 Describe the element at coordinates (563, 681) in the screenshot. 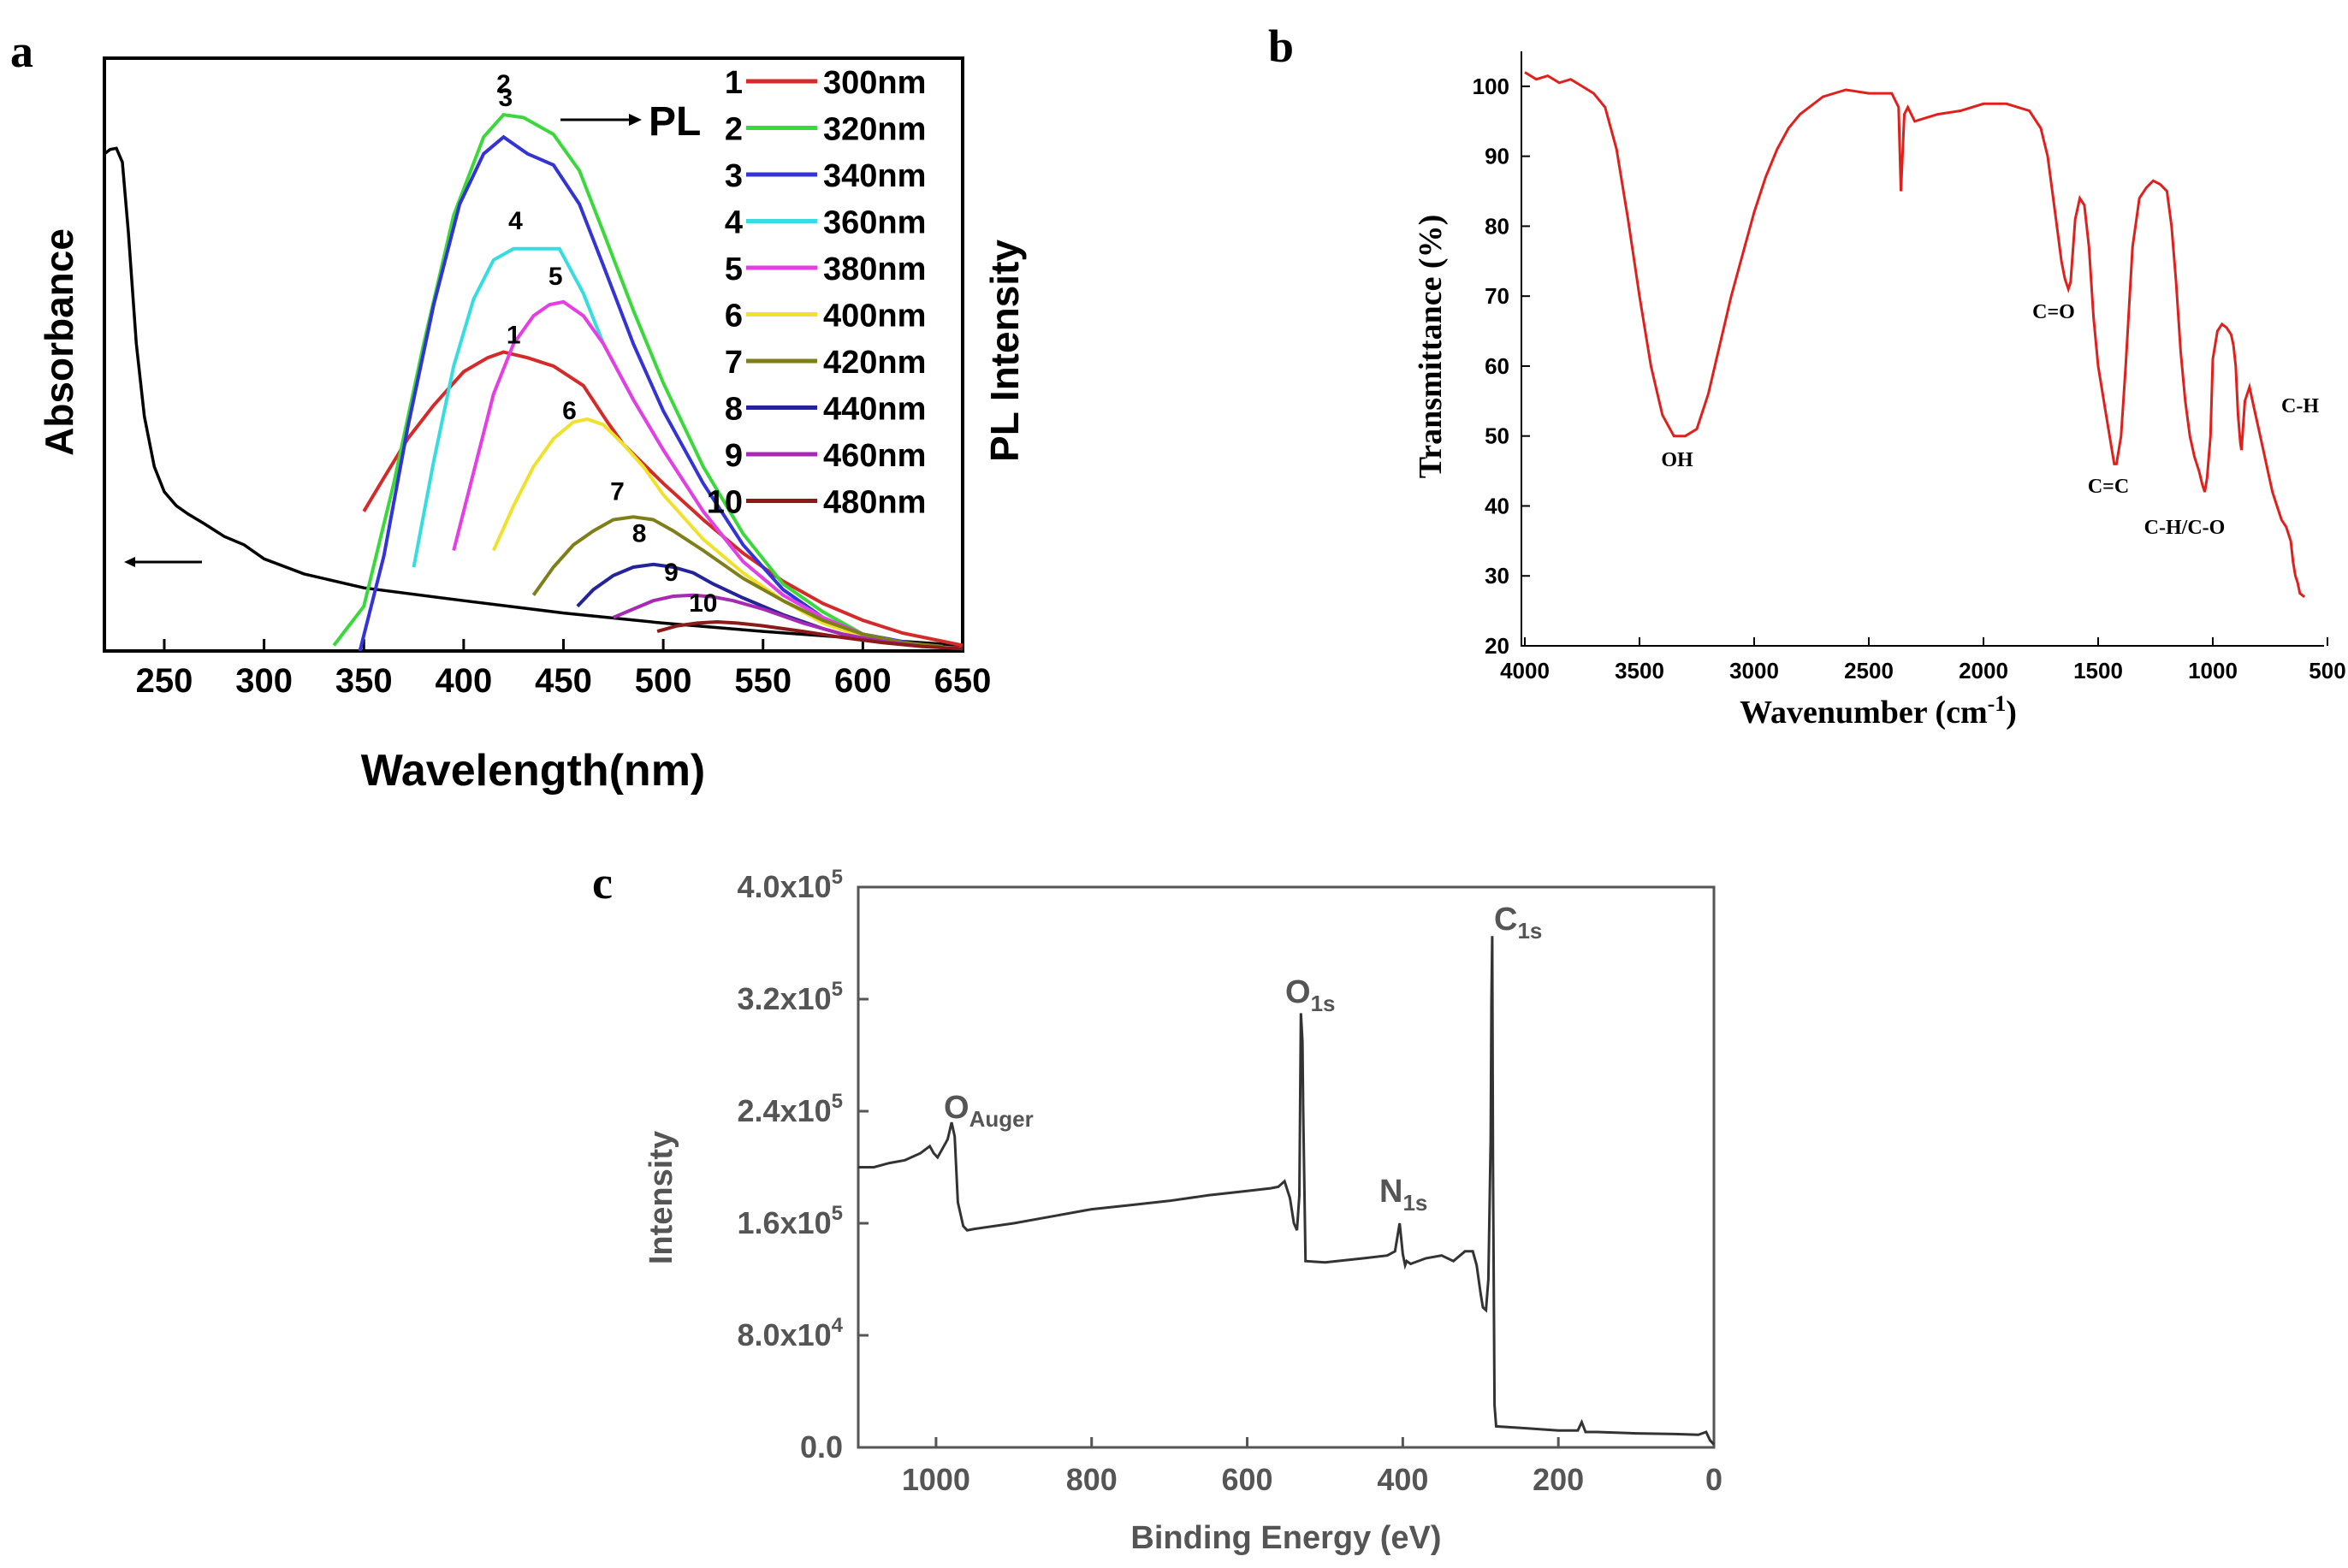

I see `panel-a-x-tick-label: 450` at that location.